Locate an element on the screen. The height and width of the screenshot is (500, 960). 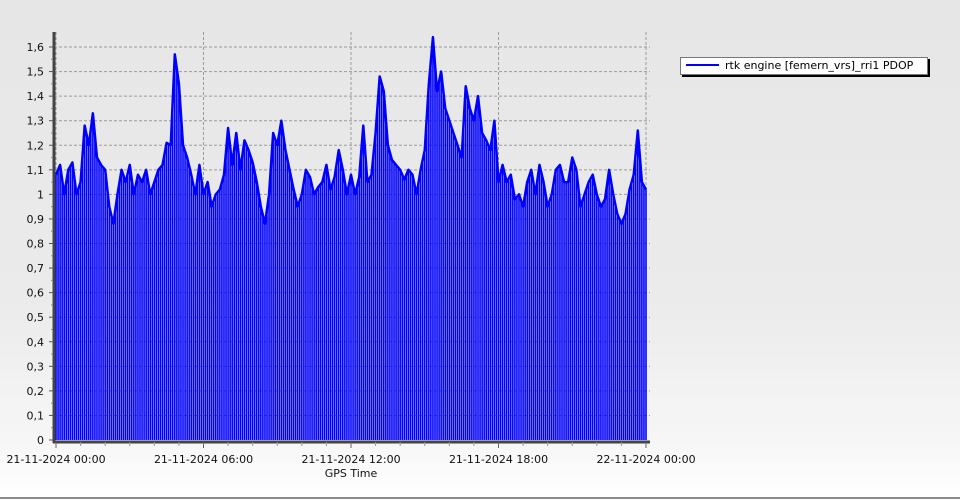
legend: rtk engine [femern_vrs]_rri1 PDOP is located at coordinates (804, 66).